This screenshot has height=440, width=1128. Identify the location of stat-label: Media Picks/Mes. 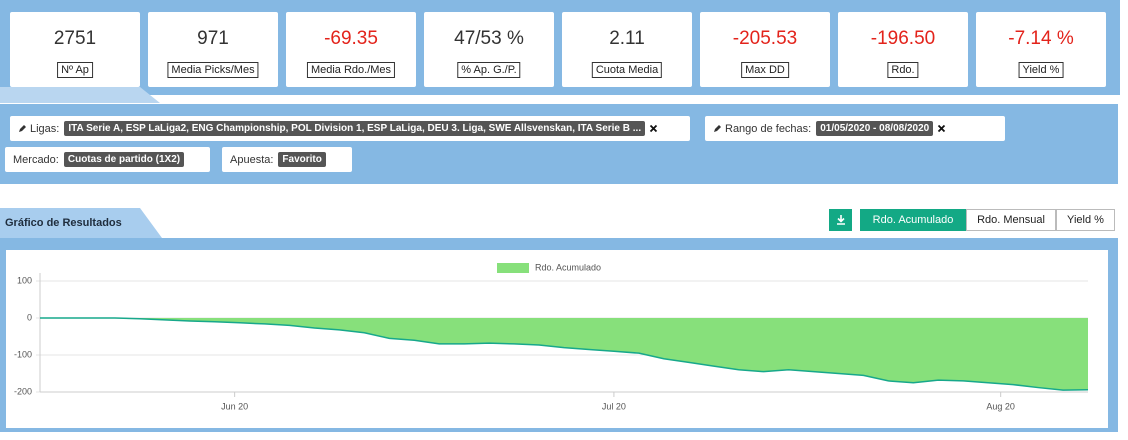
(213, 70).